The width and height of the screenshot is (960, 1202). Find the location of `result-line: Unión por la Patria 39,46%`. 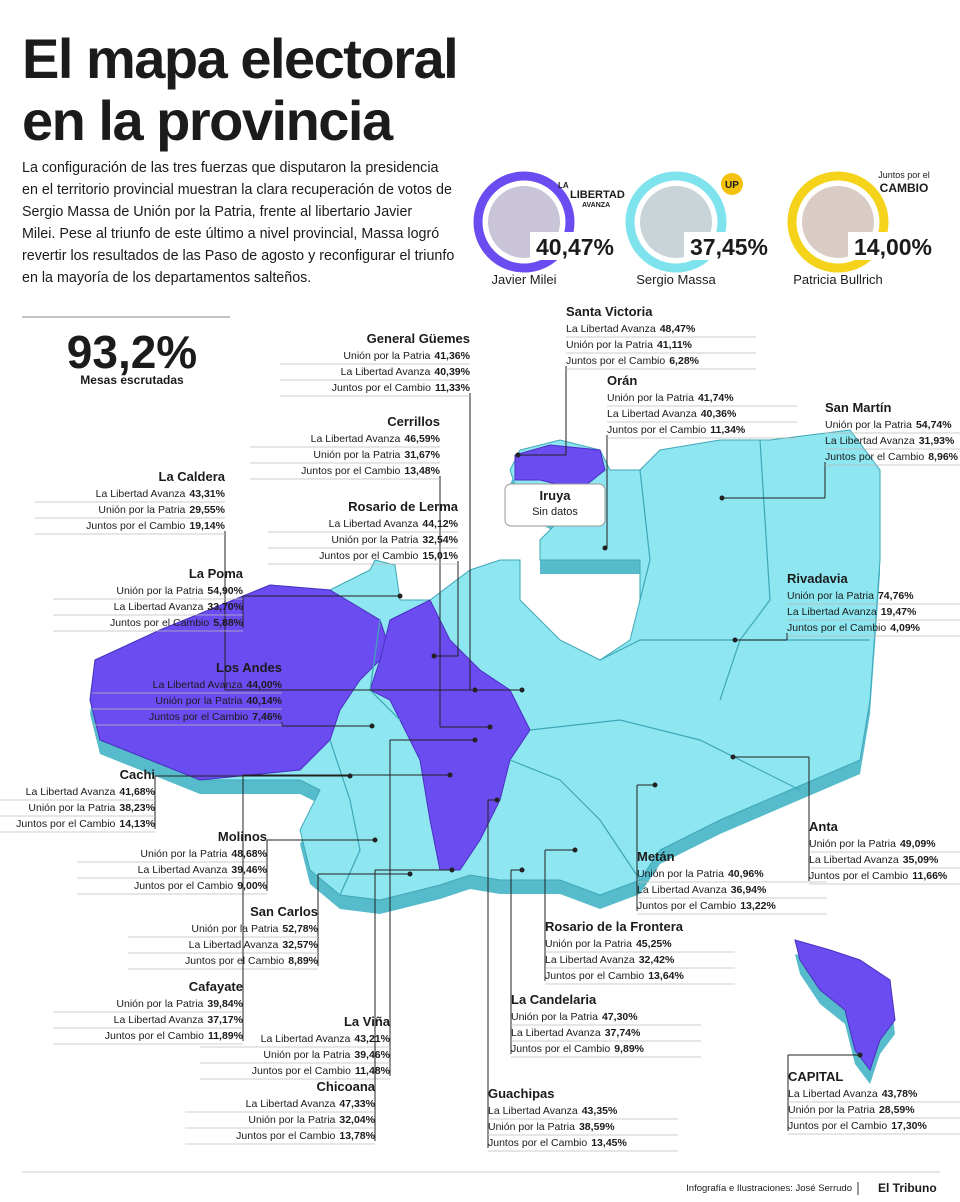

result-line: Unión por la Patria 39,46% is located at coordinates (326, 1055).